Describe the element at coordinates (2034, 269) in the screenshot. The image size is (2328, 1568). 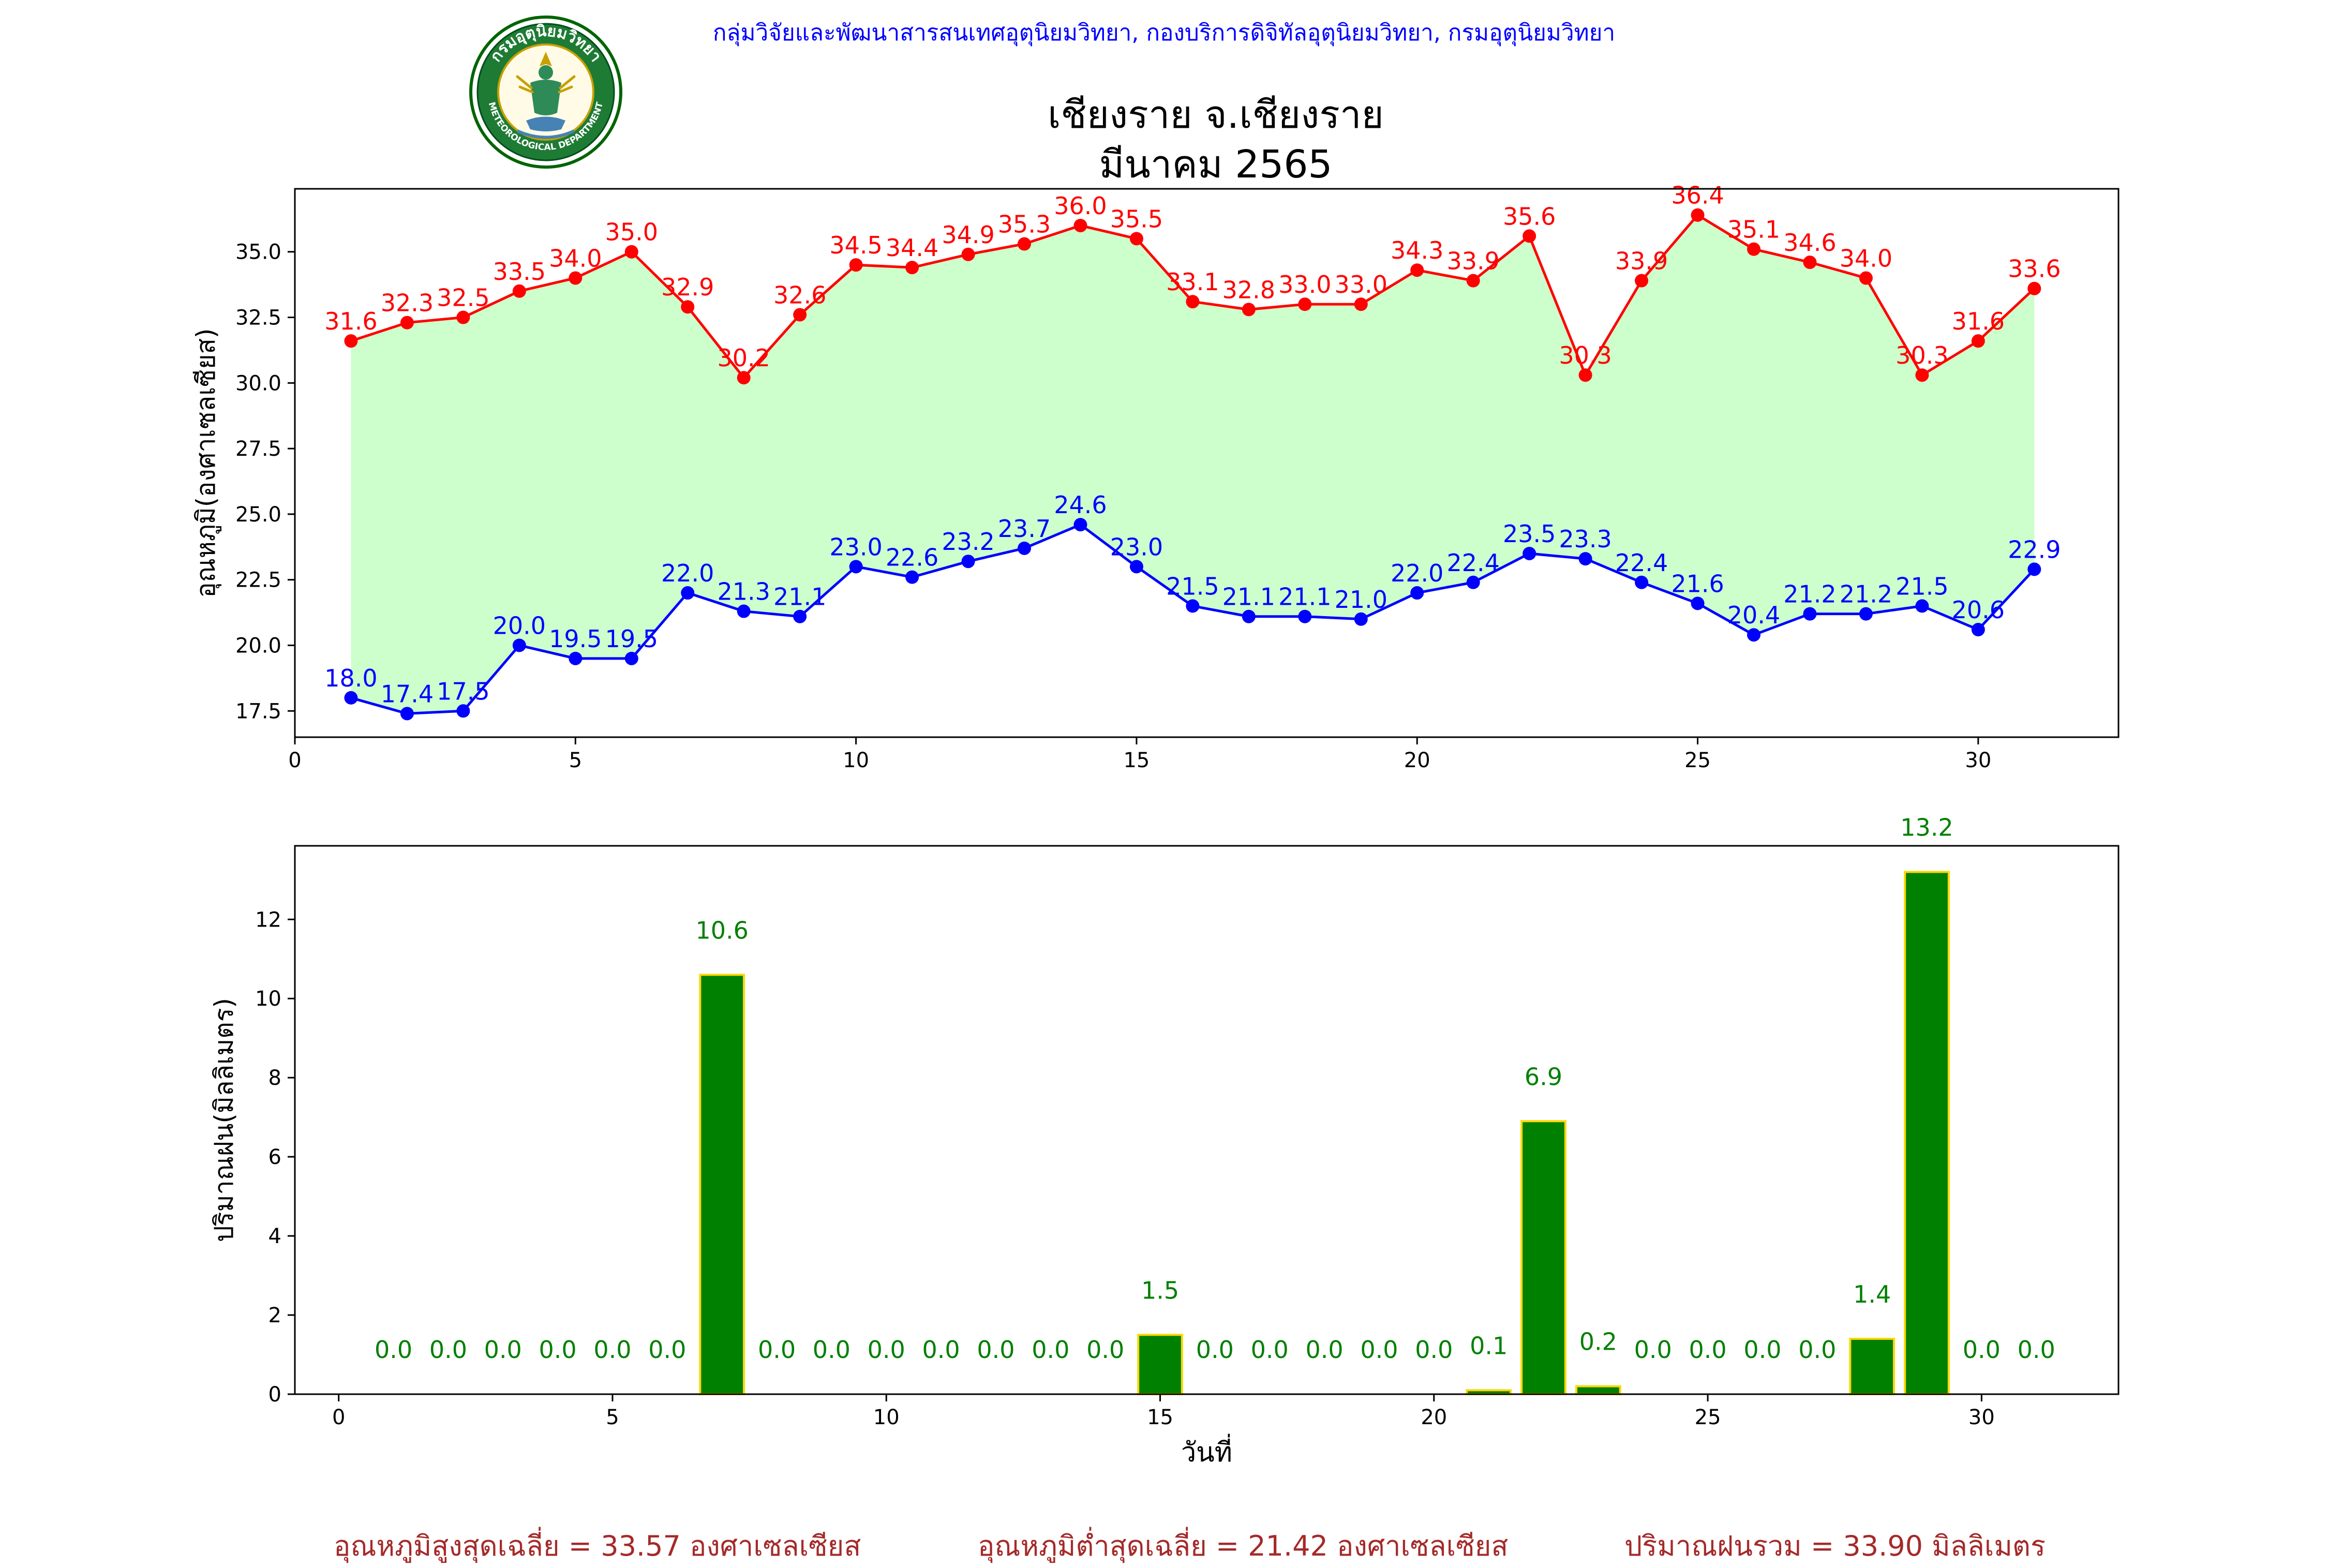
I see `max-temperature-label: 33.6` at that location.